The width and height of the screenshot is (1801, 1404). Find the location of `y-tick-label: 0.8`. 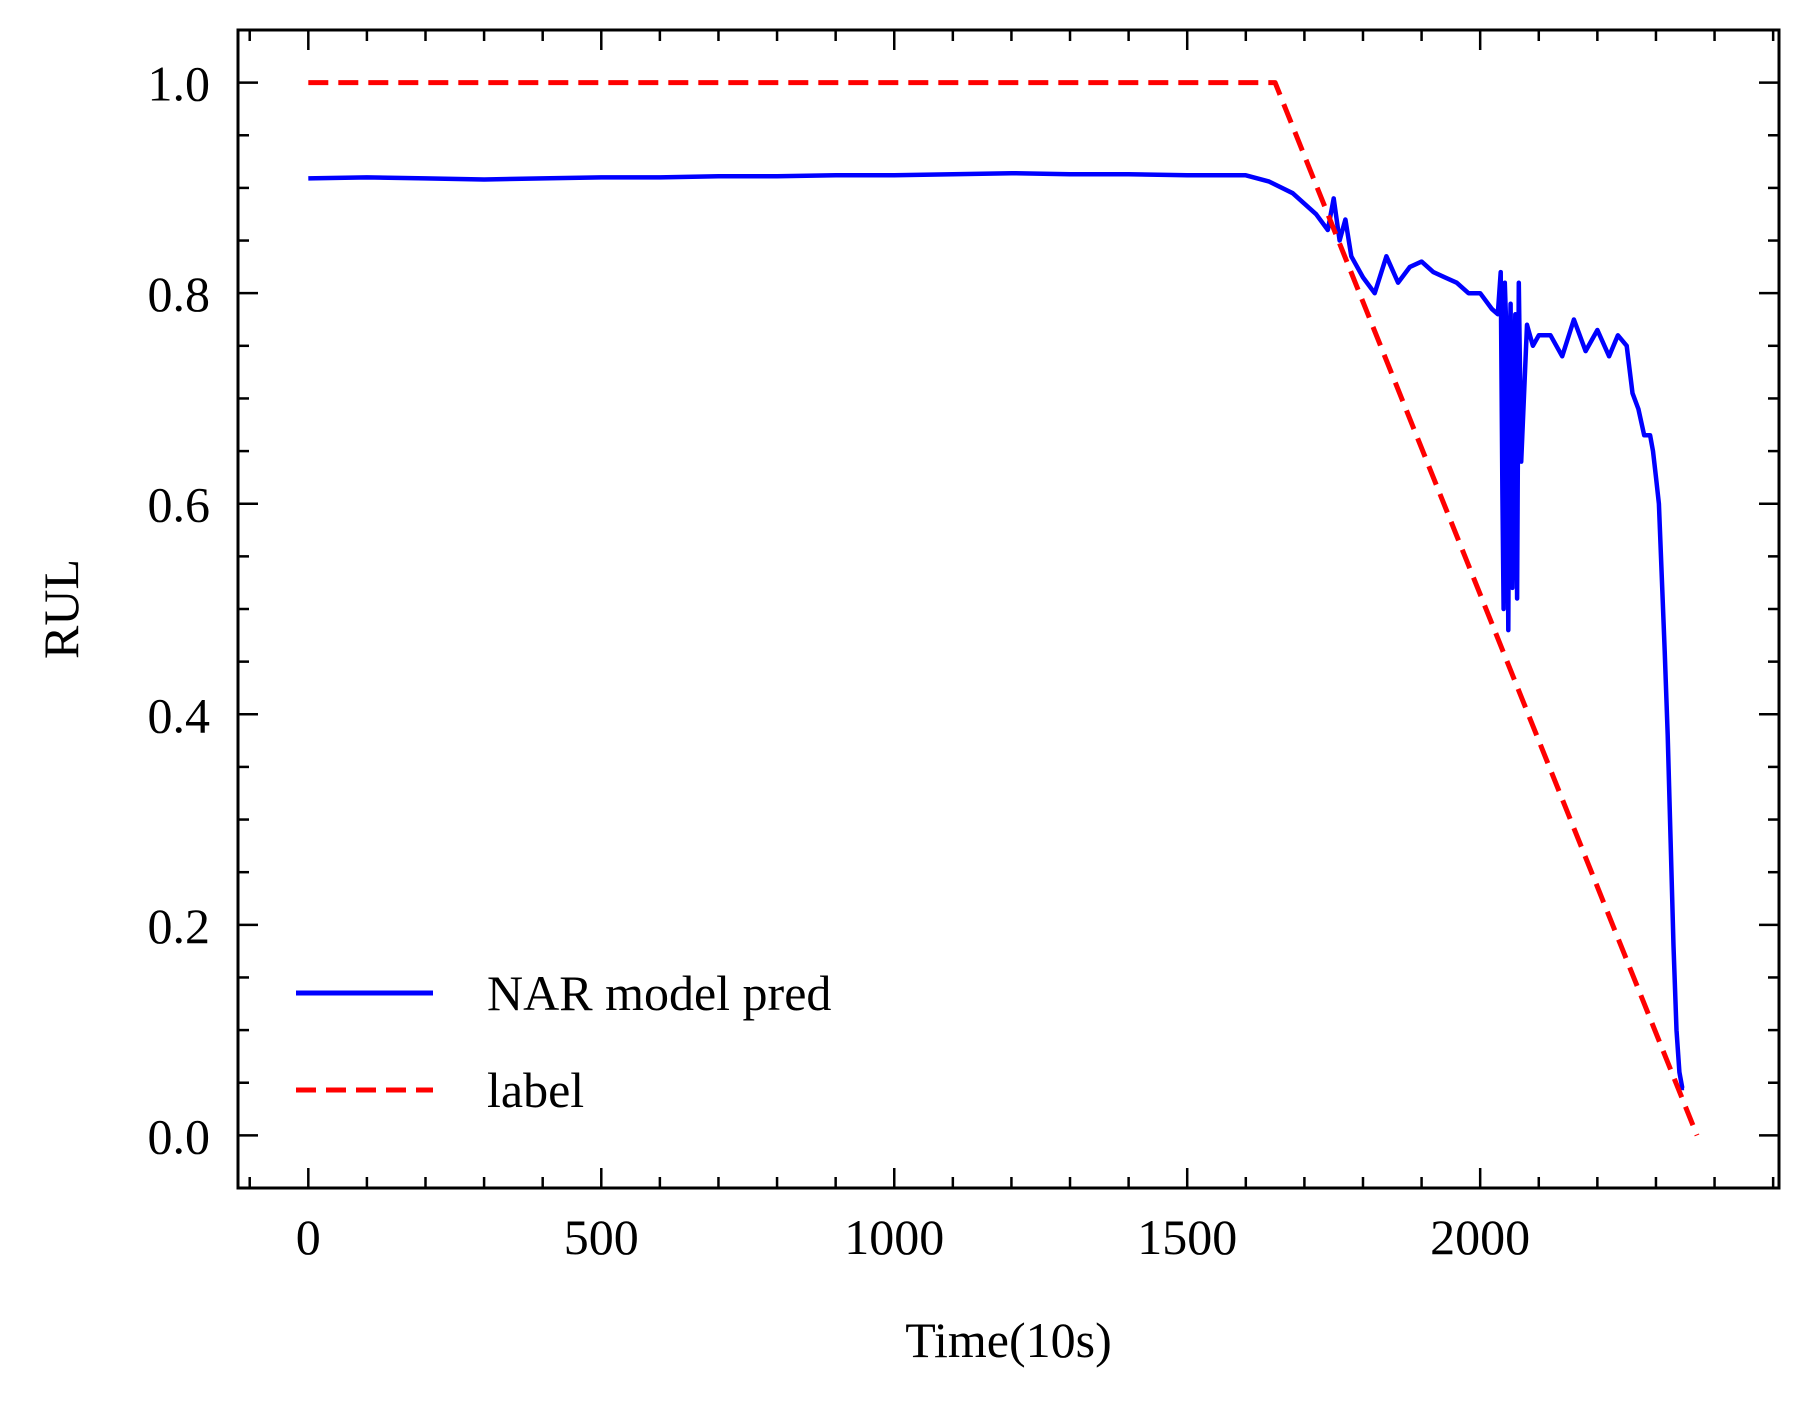

y-tick-label: 0.8 is located at coordinates (179, 294).